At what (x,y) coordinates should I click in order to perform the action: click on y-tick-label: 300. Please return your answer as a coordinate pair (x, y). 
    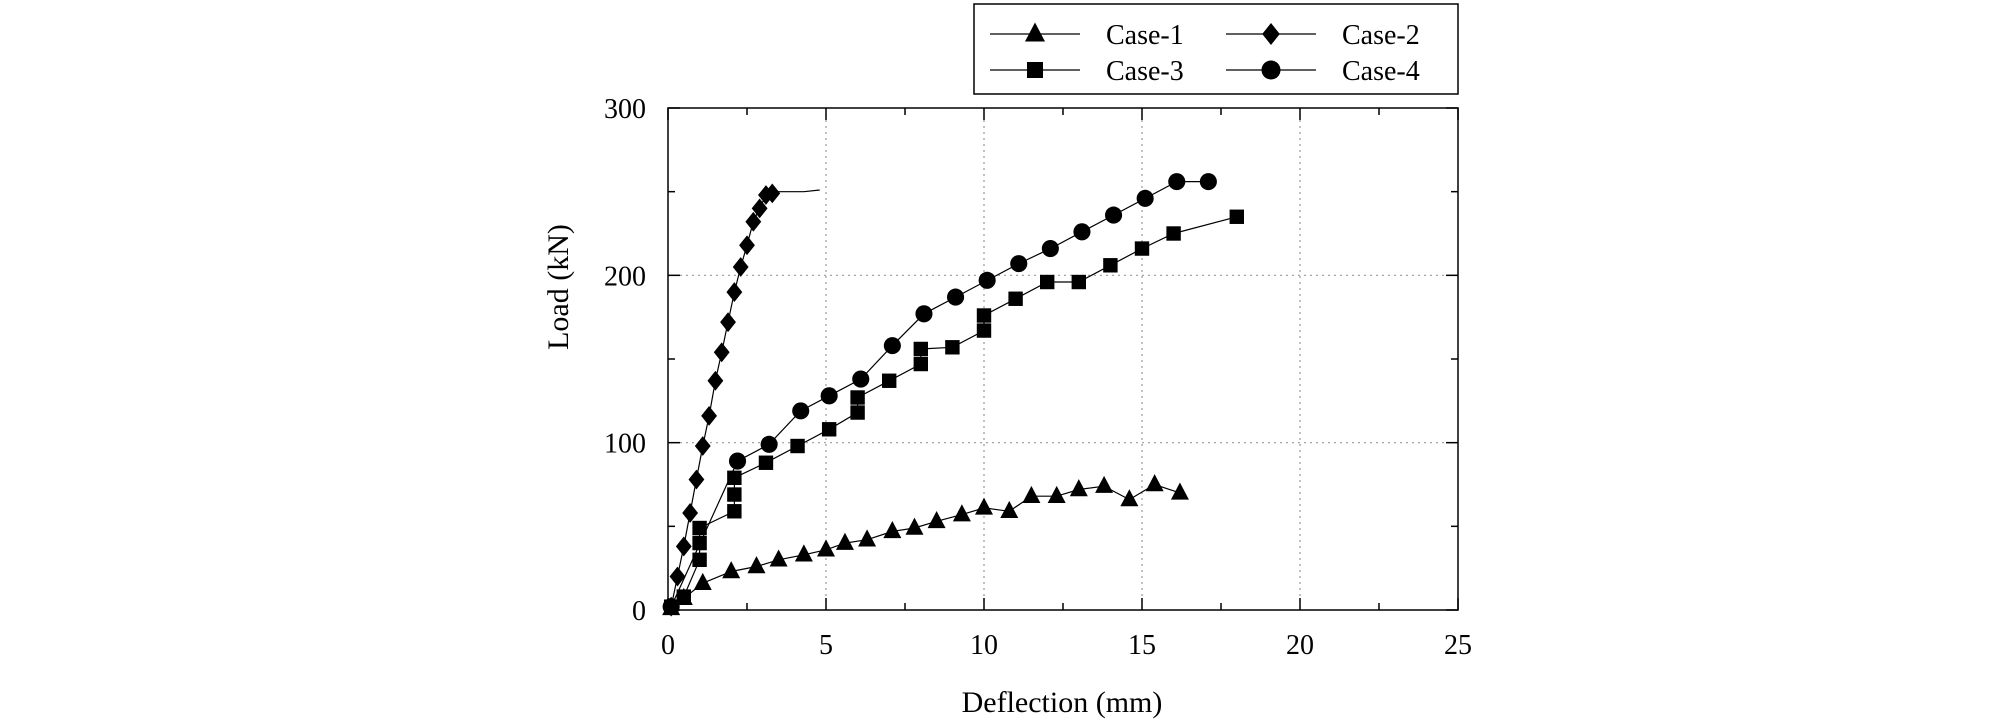
    Looking at the image, I should click on (625, 109).